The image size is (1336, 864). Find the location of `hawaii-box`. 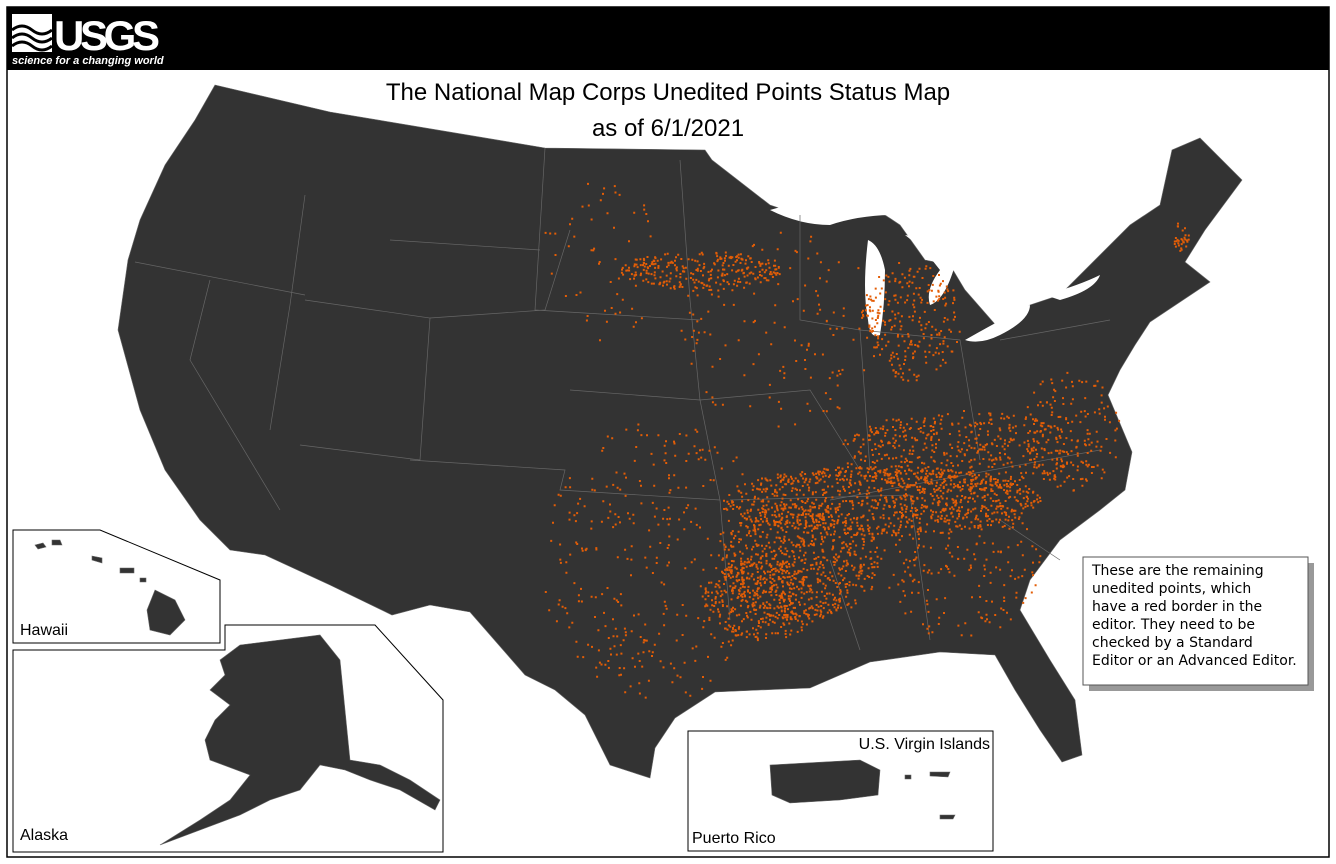

hawaii-box is located at coordinates (116, 586).